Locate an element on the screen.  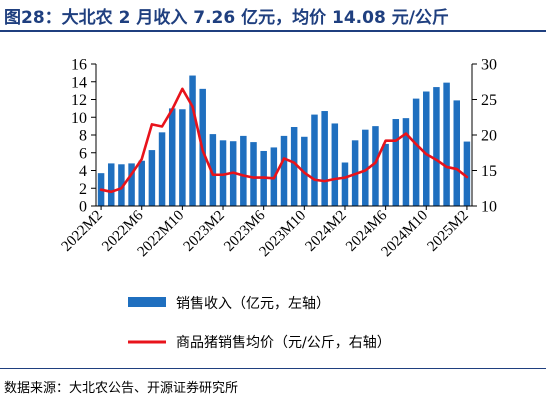
bar-2022M6 is located at coordinates (141, 183).